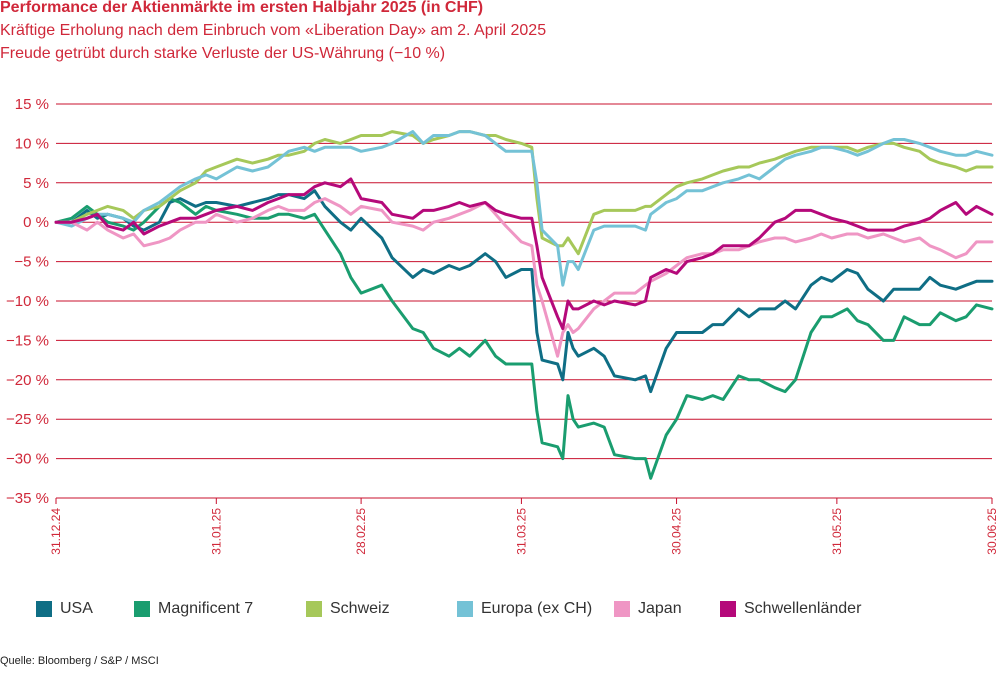 The height and width of the screenshot is (673, 999). What do you see at coordinates (837, 531) in the screenshot?
I see `x-tick-label: 31.05.25` at bounding box center [837, 531].